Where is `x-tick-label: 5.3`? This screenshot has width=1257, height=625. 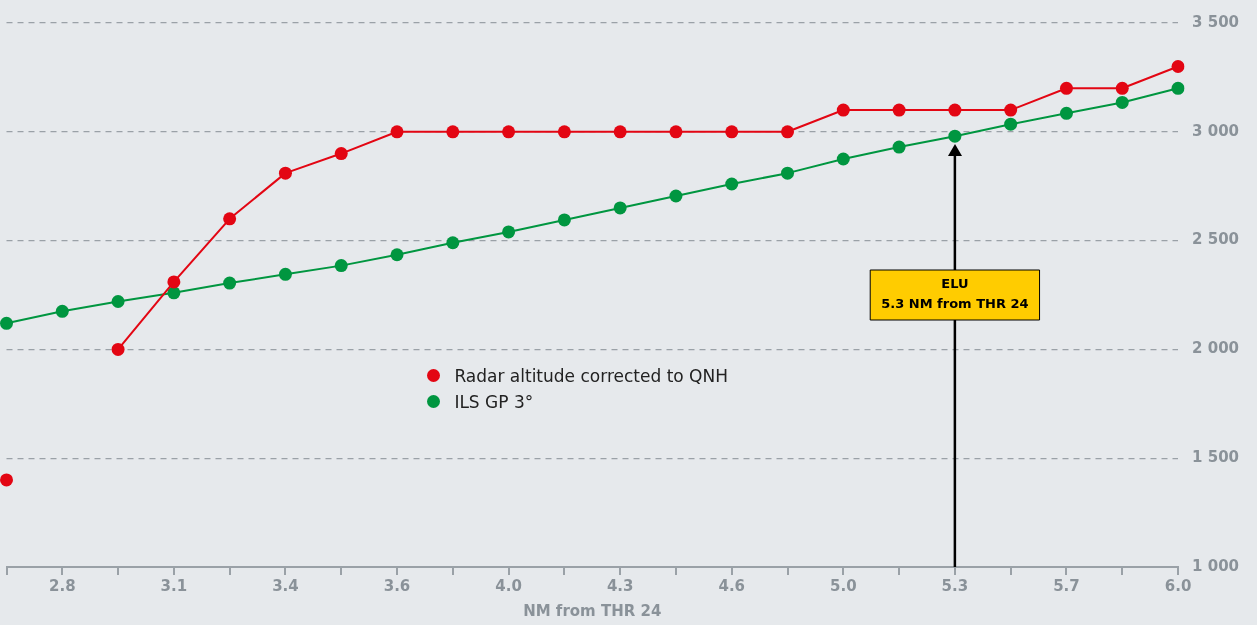 x-tick-label: 5.3 is located at coordinates (955, 585).